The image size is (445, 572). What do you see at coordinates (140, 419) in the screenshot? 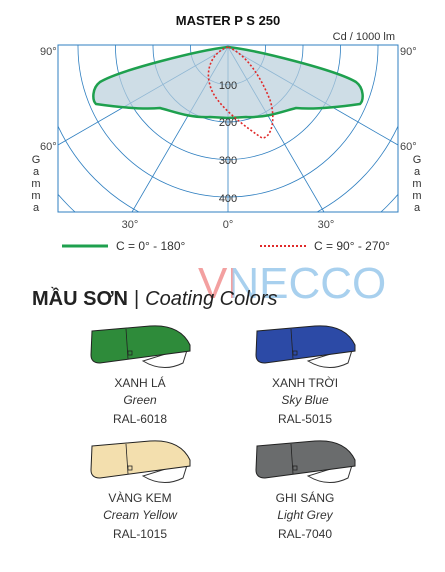
I see `color-code: RAL-6018` at bounding box center [140, 419].